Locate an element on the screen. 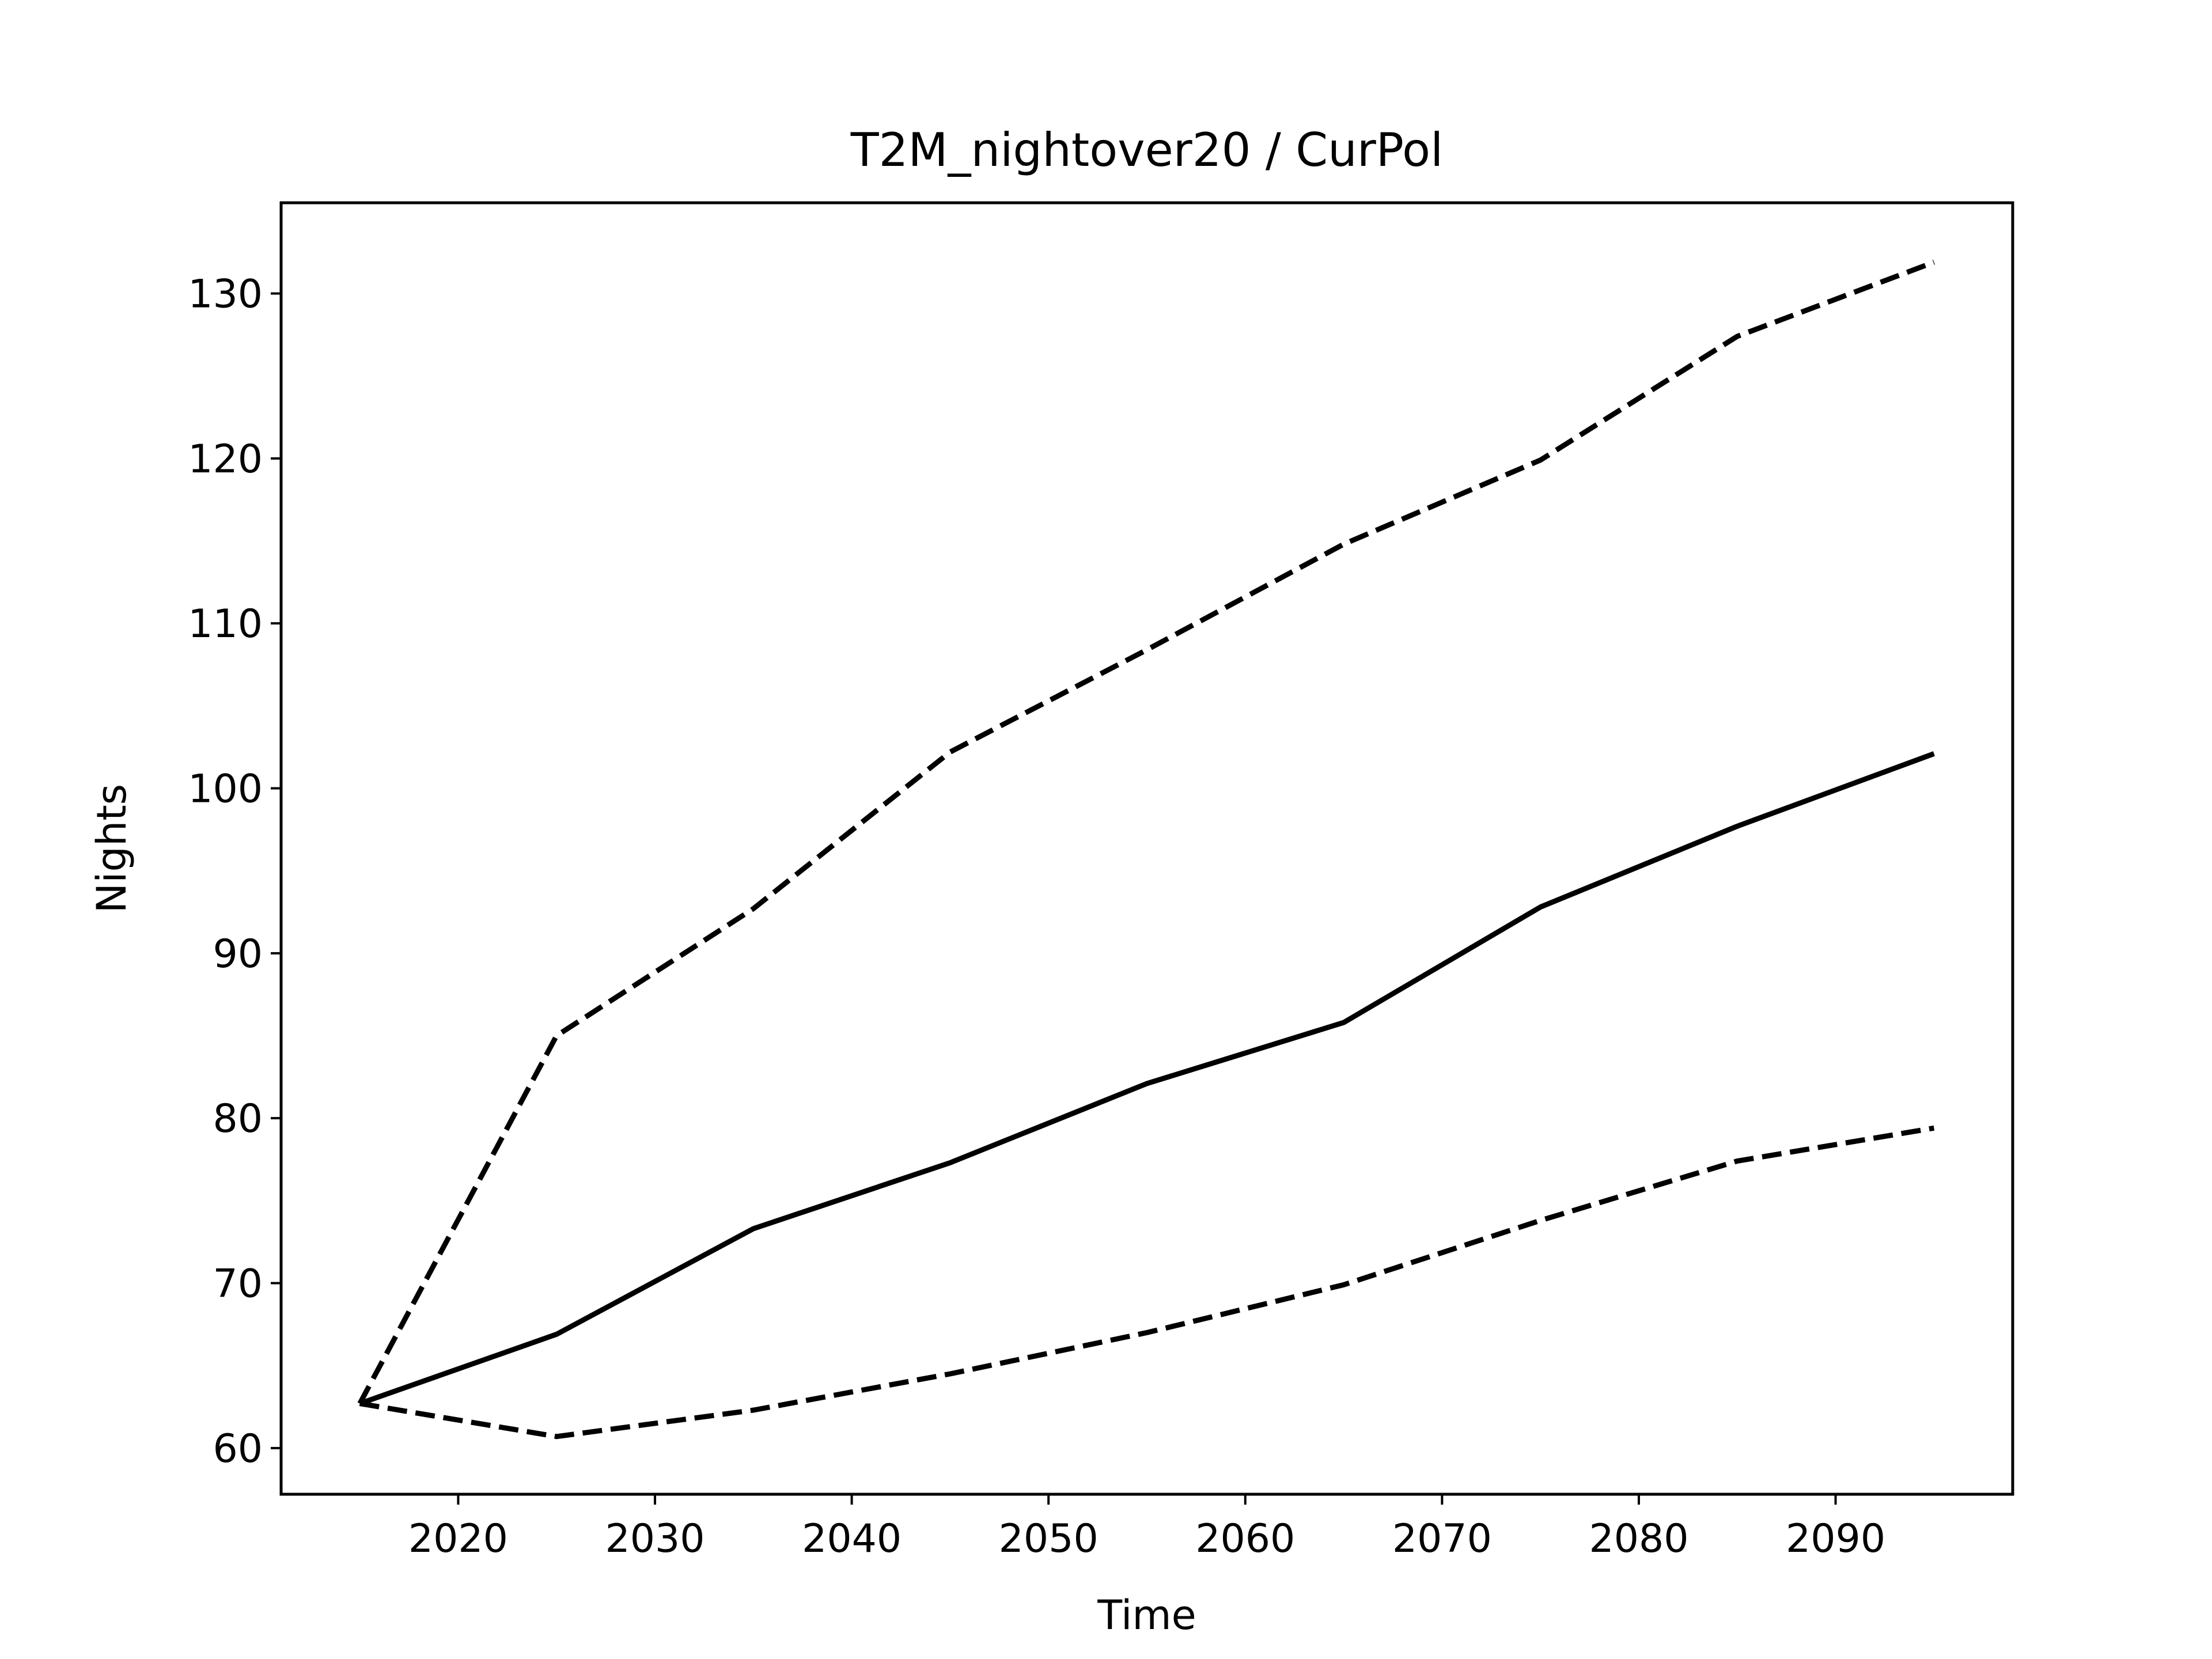 This screenshot has width=2212, height=1659. x-tick-label: 2060 is located at coordinates (1245, 1539).